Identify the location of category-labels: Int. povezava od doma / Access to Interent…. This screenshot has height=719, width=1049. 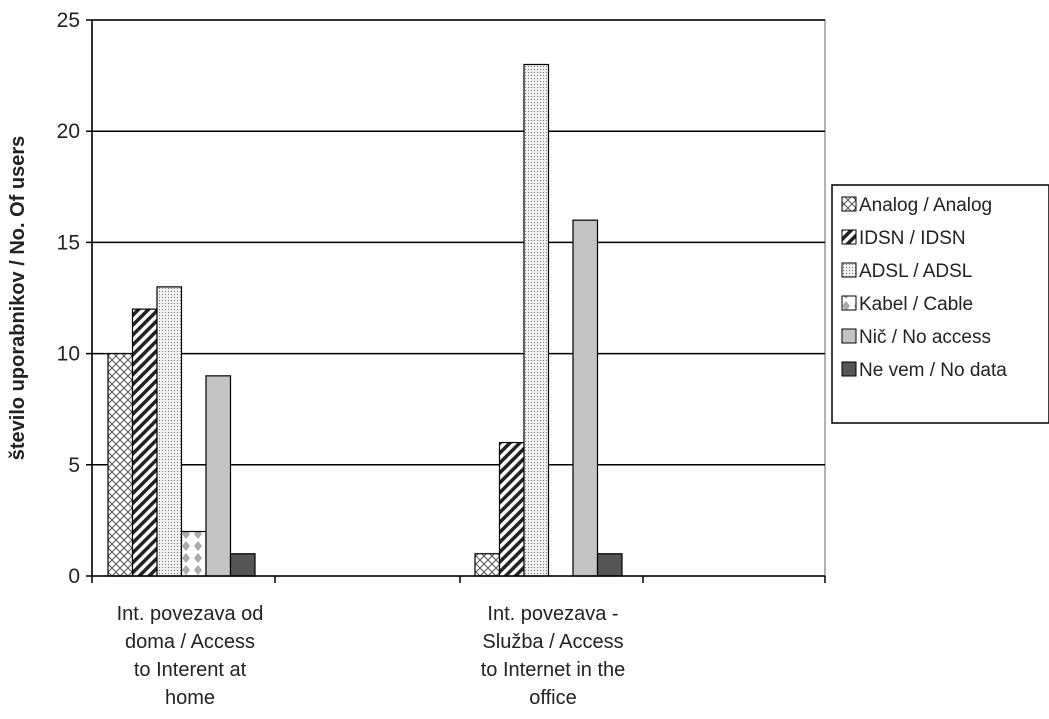
(371, 656).